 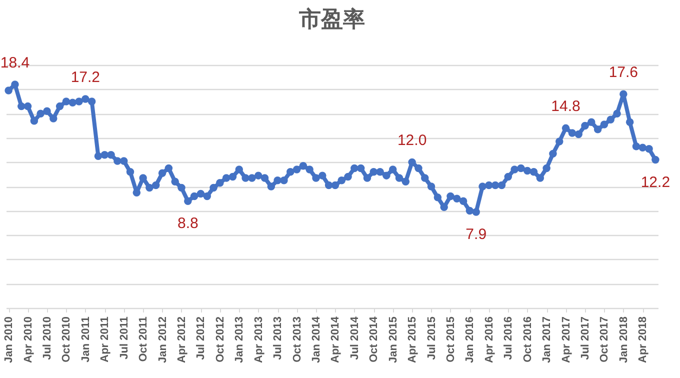 I want to click on x-tick-label: Jul 2016, so click(x=508, y=338).